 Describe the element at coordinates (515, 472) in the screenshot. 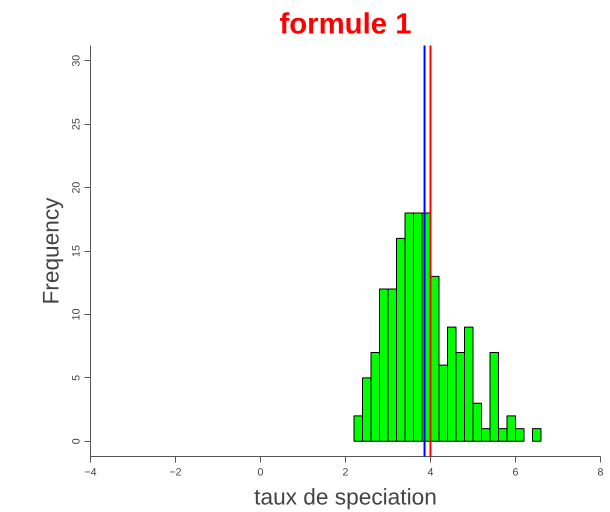

I see `x-tick-label: 6` at that location.